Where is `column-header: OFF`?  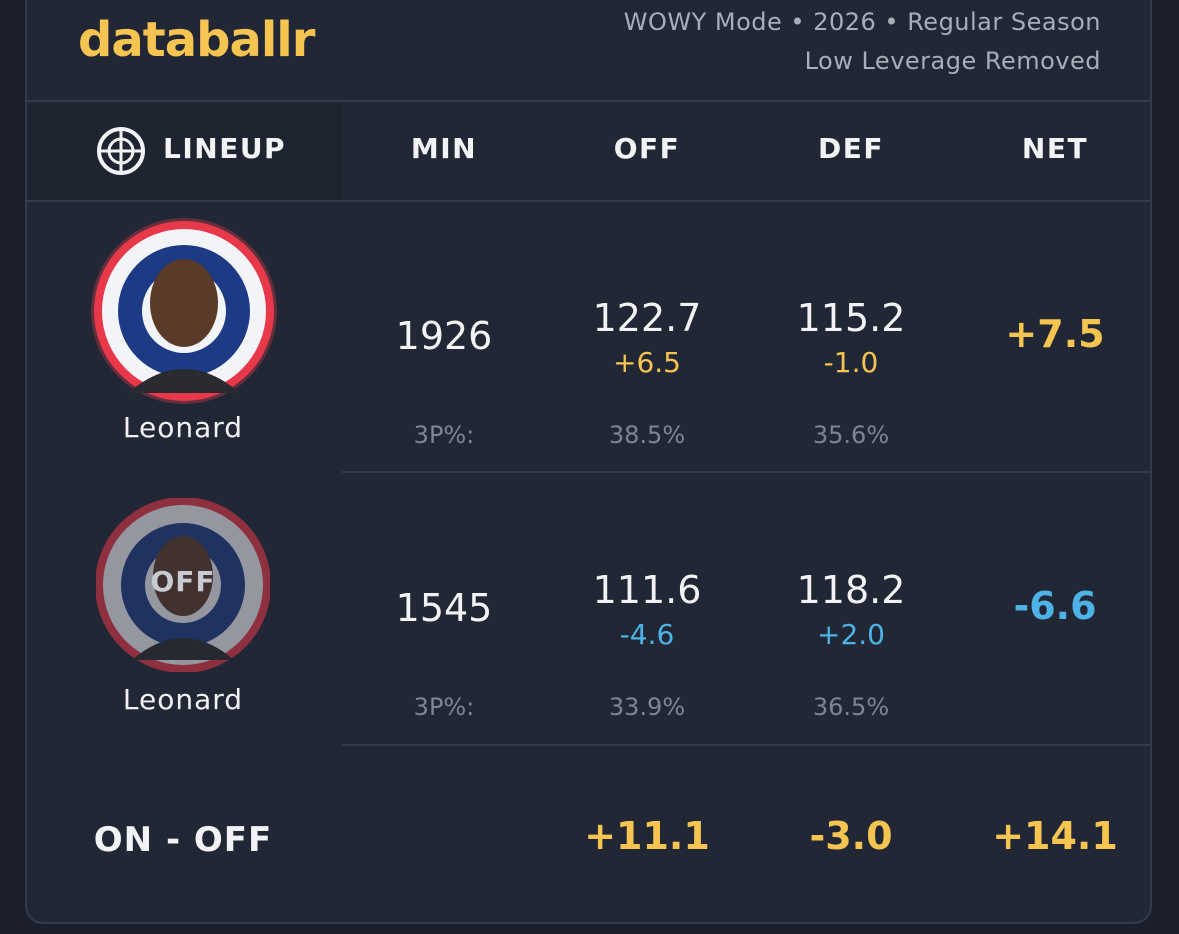 column-header: OFF is located at coordinates (647, 148).